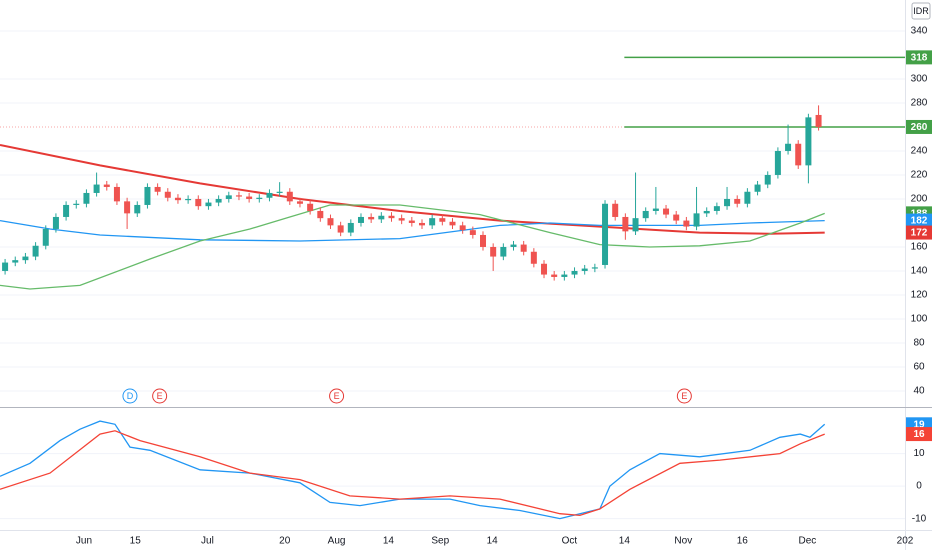  What do you see at coordinates (207, 541) in the screenshot?
I see `x-tick-label: Jul` at bounding box center [207, 541].